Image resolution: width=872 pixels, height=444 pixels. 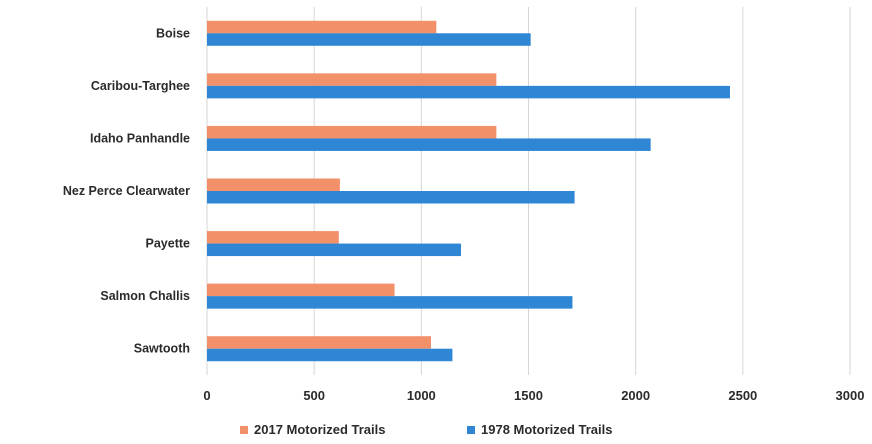 I want to click on x-tick-label: 2500, so click(x=742, y=395).